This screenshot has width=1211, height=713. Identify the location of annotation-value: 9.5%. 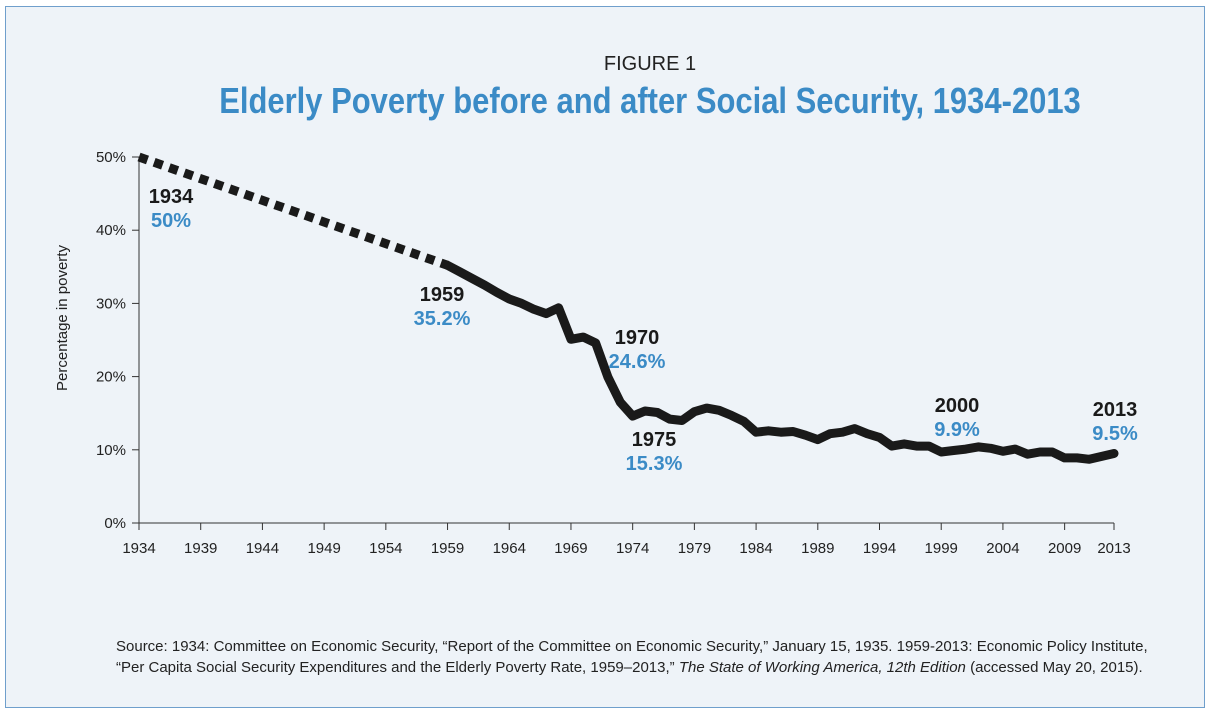
(1115, 434).